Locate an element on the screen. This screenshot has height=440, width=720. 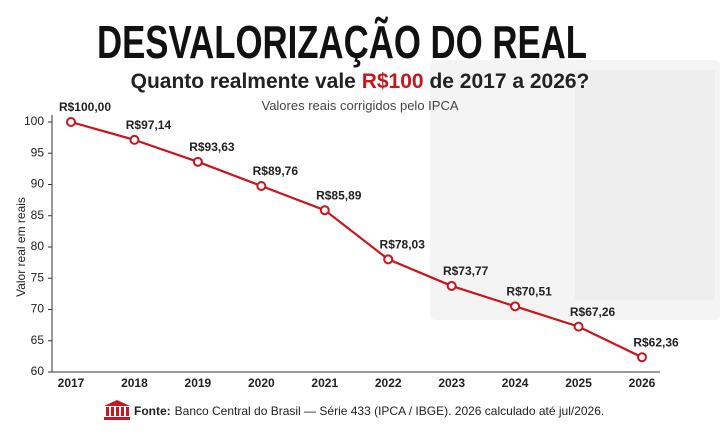
y-tick-label: 90 is located at coordinates (38, 184).